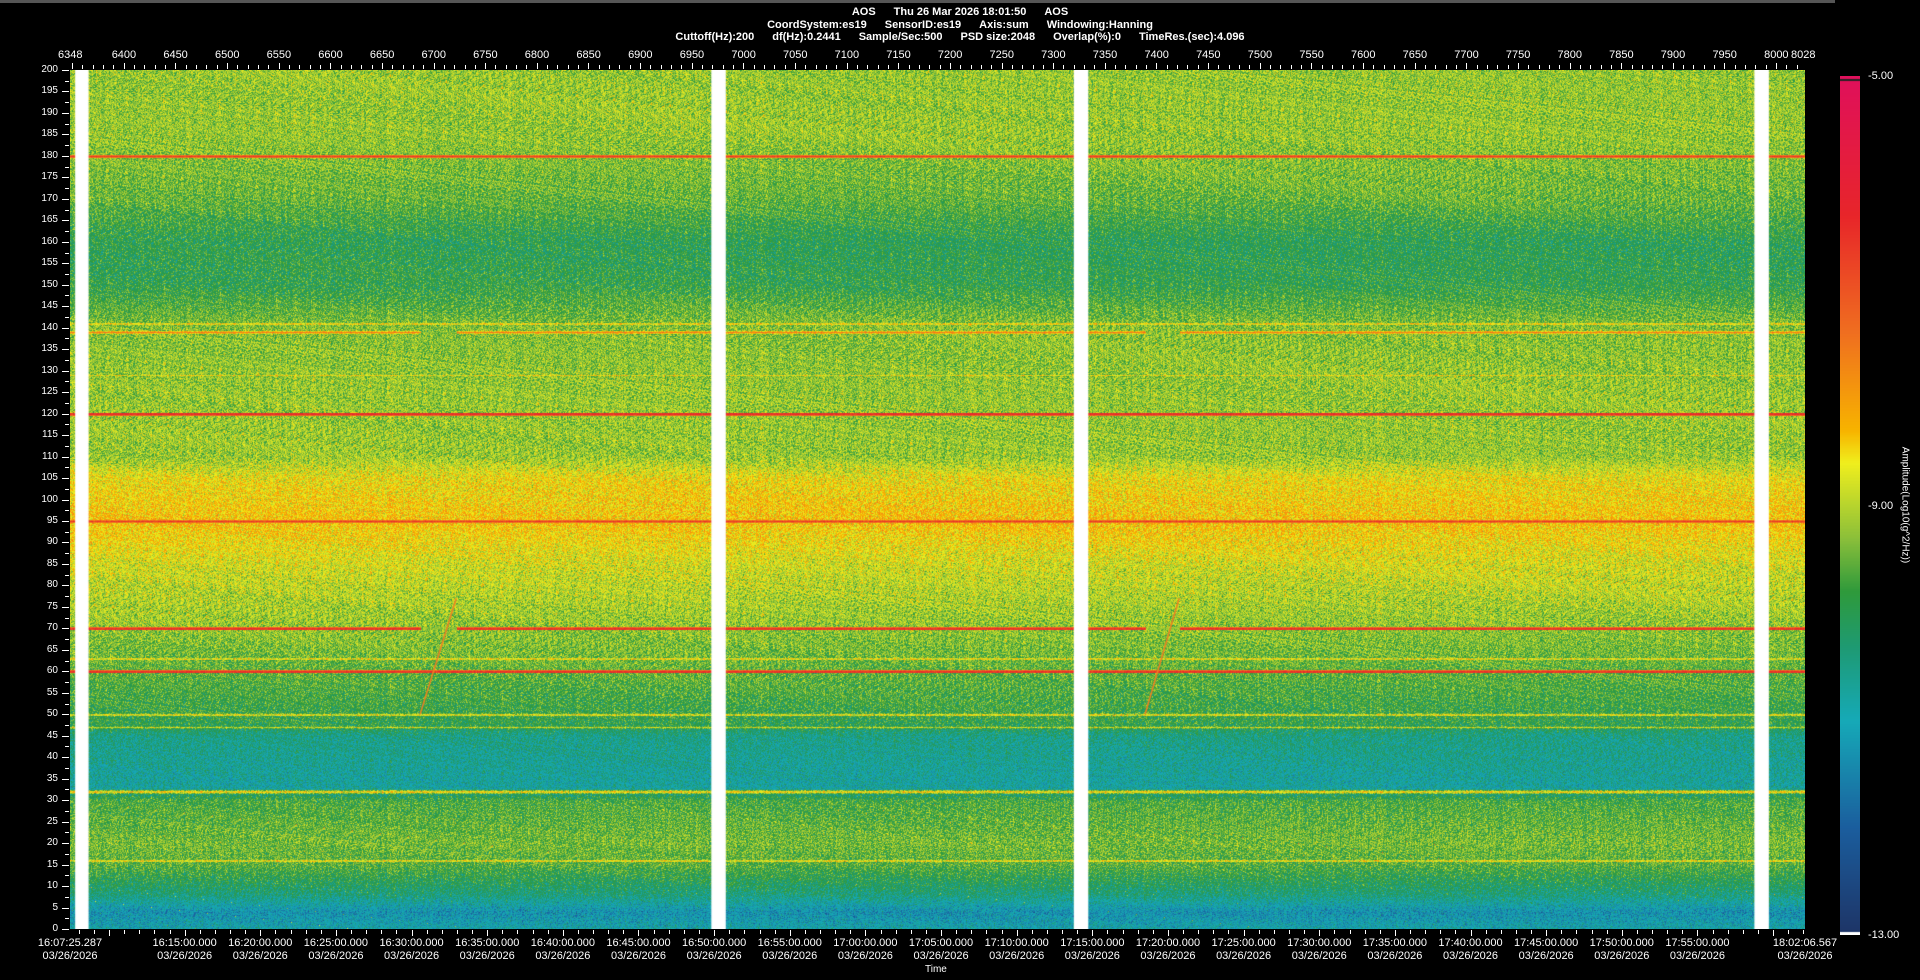 This screenshot has width=1920, height=980. Describe the element at coordinates (1518, 55) in the screenshot. I see `top-axis-tick-label: 7750` at that location.